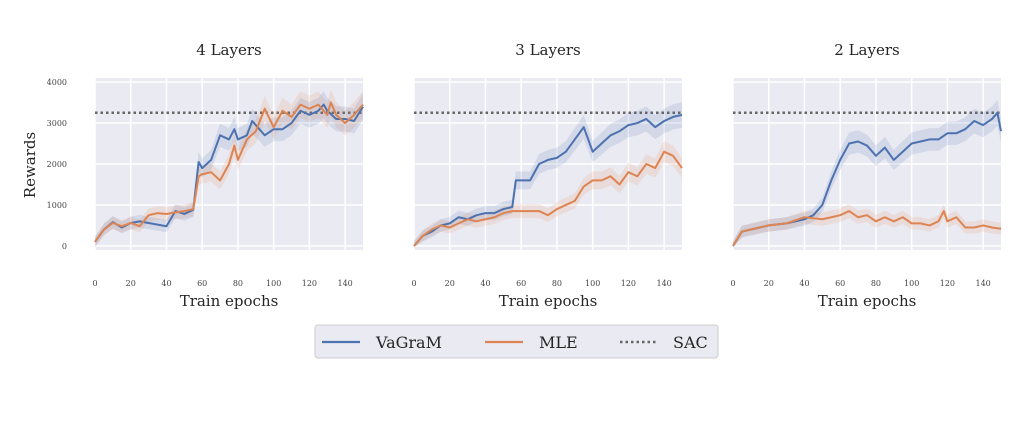 The height and width of the screenshot is (429, 1024). What do you see at coordinates (30, 165) in the screenshot?
I see `y-axis-label: Rewards` at bounding box center [30, 165].